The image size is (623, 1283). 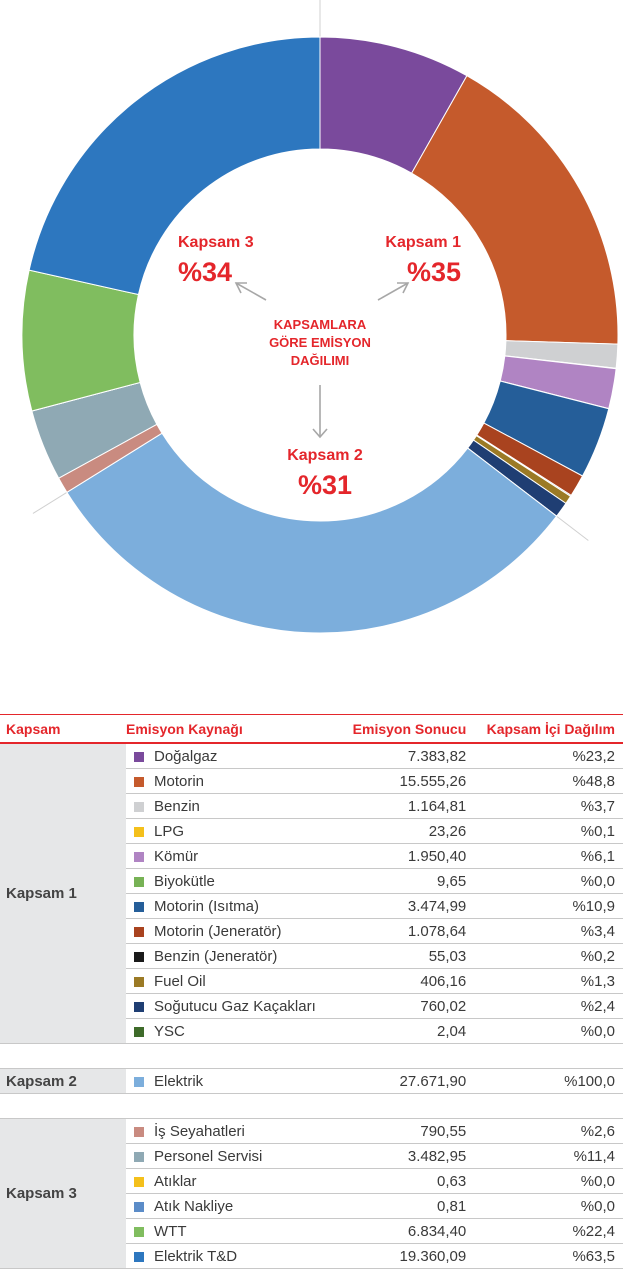 I want to click on table-row: Motorin 15.555,26 %48,8, so click(x=311, y=781).